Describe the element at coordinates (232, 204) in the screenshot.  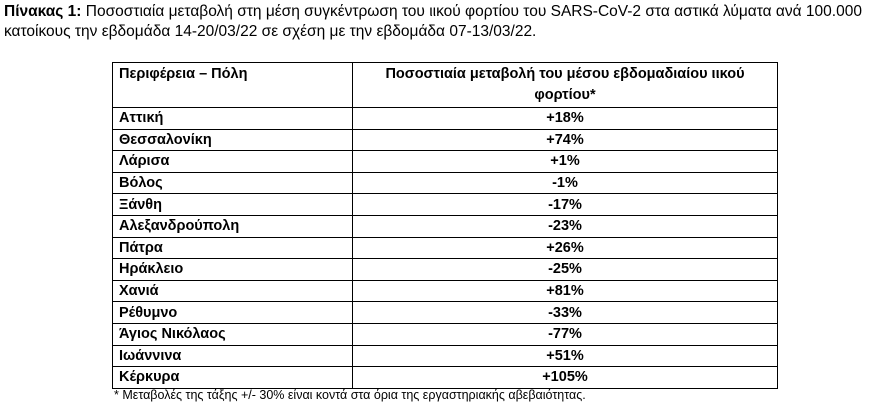
I see `region-cell: Ξάνθη` at that location.